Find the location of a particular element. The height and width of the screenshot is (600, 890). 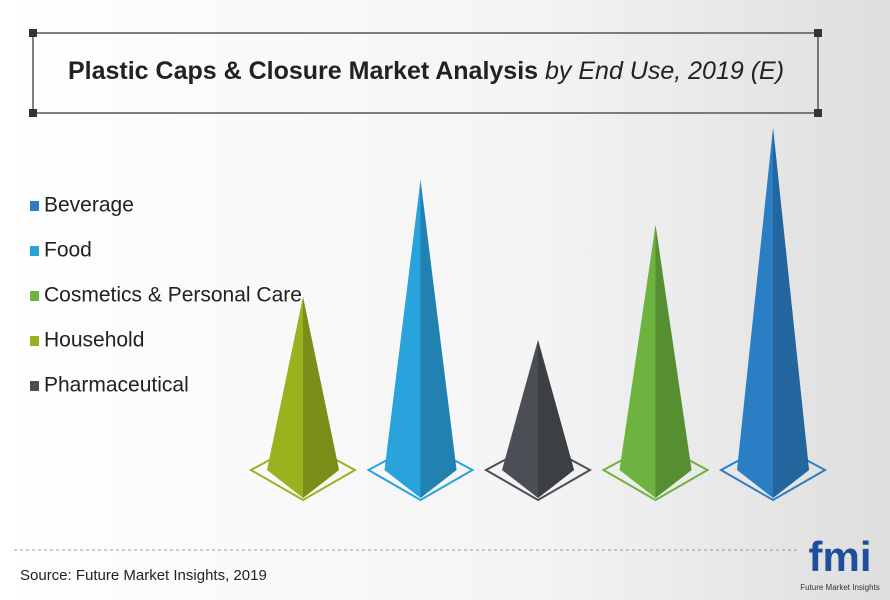

legend-label: Pharmaceutical is located at coordinates (116, 385).